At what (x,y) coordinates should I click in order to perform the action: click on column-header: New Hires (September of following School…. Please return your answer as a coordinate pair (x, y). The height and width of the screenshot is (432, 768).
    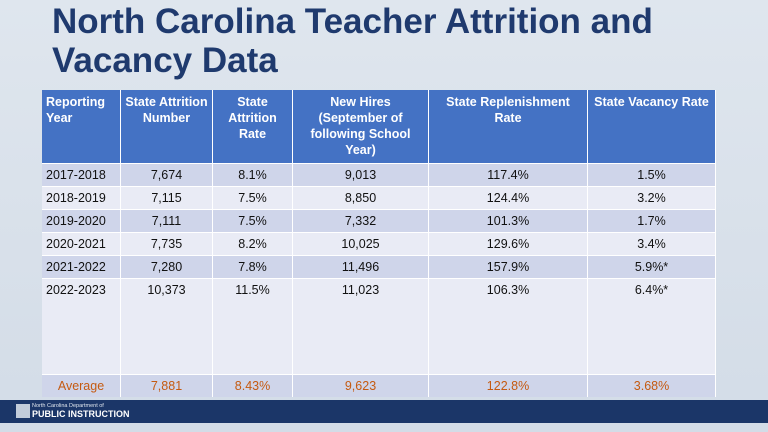
    Looking at the image, I should click on (360, 127).